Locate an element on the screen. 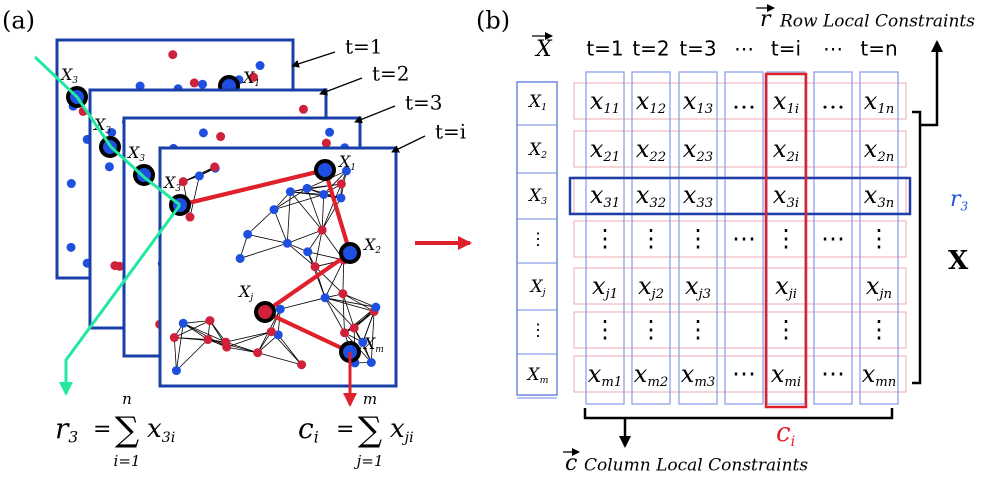  label: X2 is located at coordinates (537, 150).